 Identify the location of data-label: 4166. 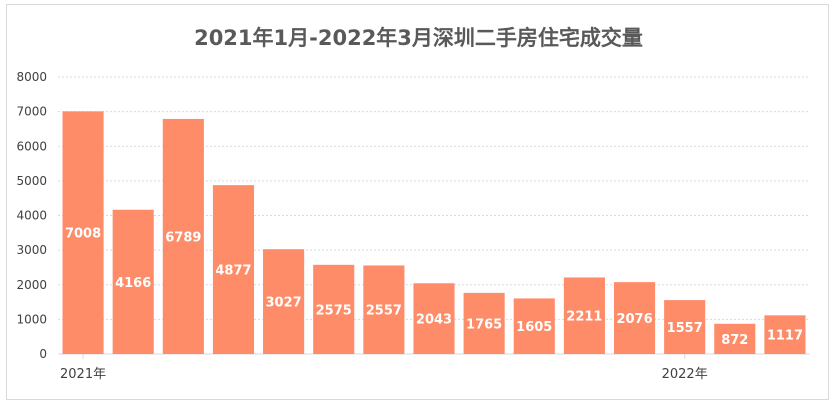
(133, 283).